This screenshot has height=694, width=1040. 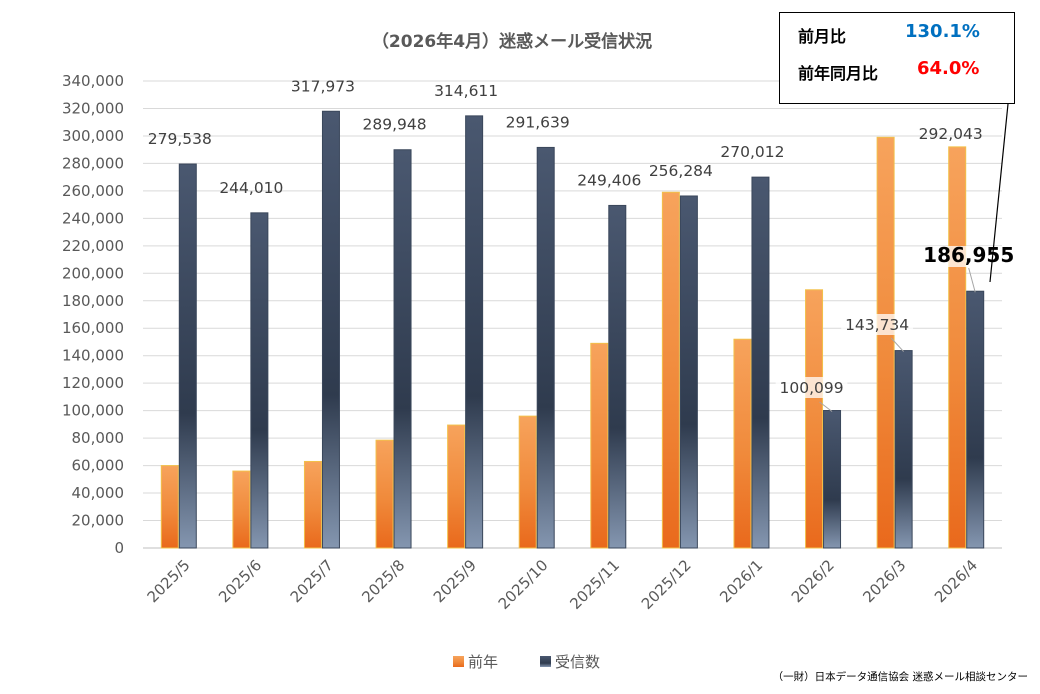 I want to click on y-tick-label: 20,000, so click(x=98, y=521).